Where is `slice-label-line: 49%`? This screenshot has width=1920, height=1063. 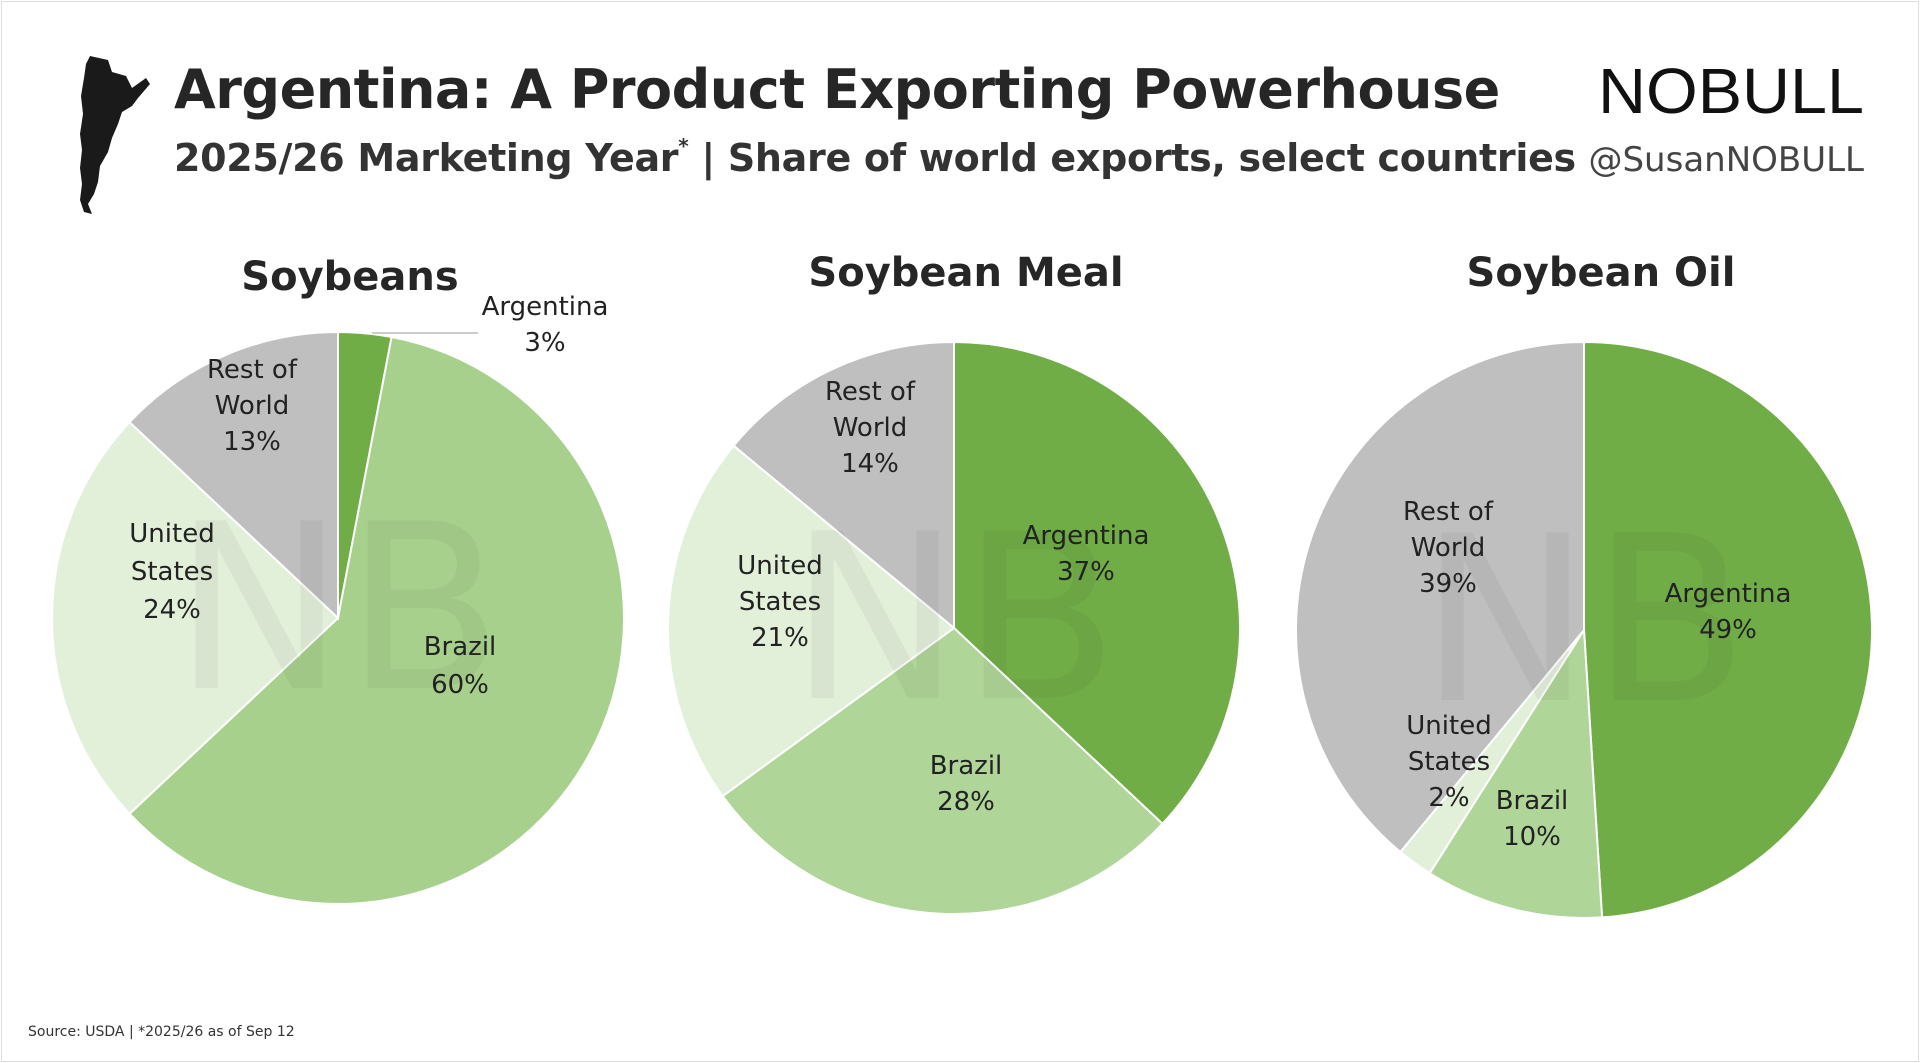 slice-label-line: 49% is located at coordinates (1728, 630).